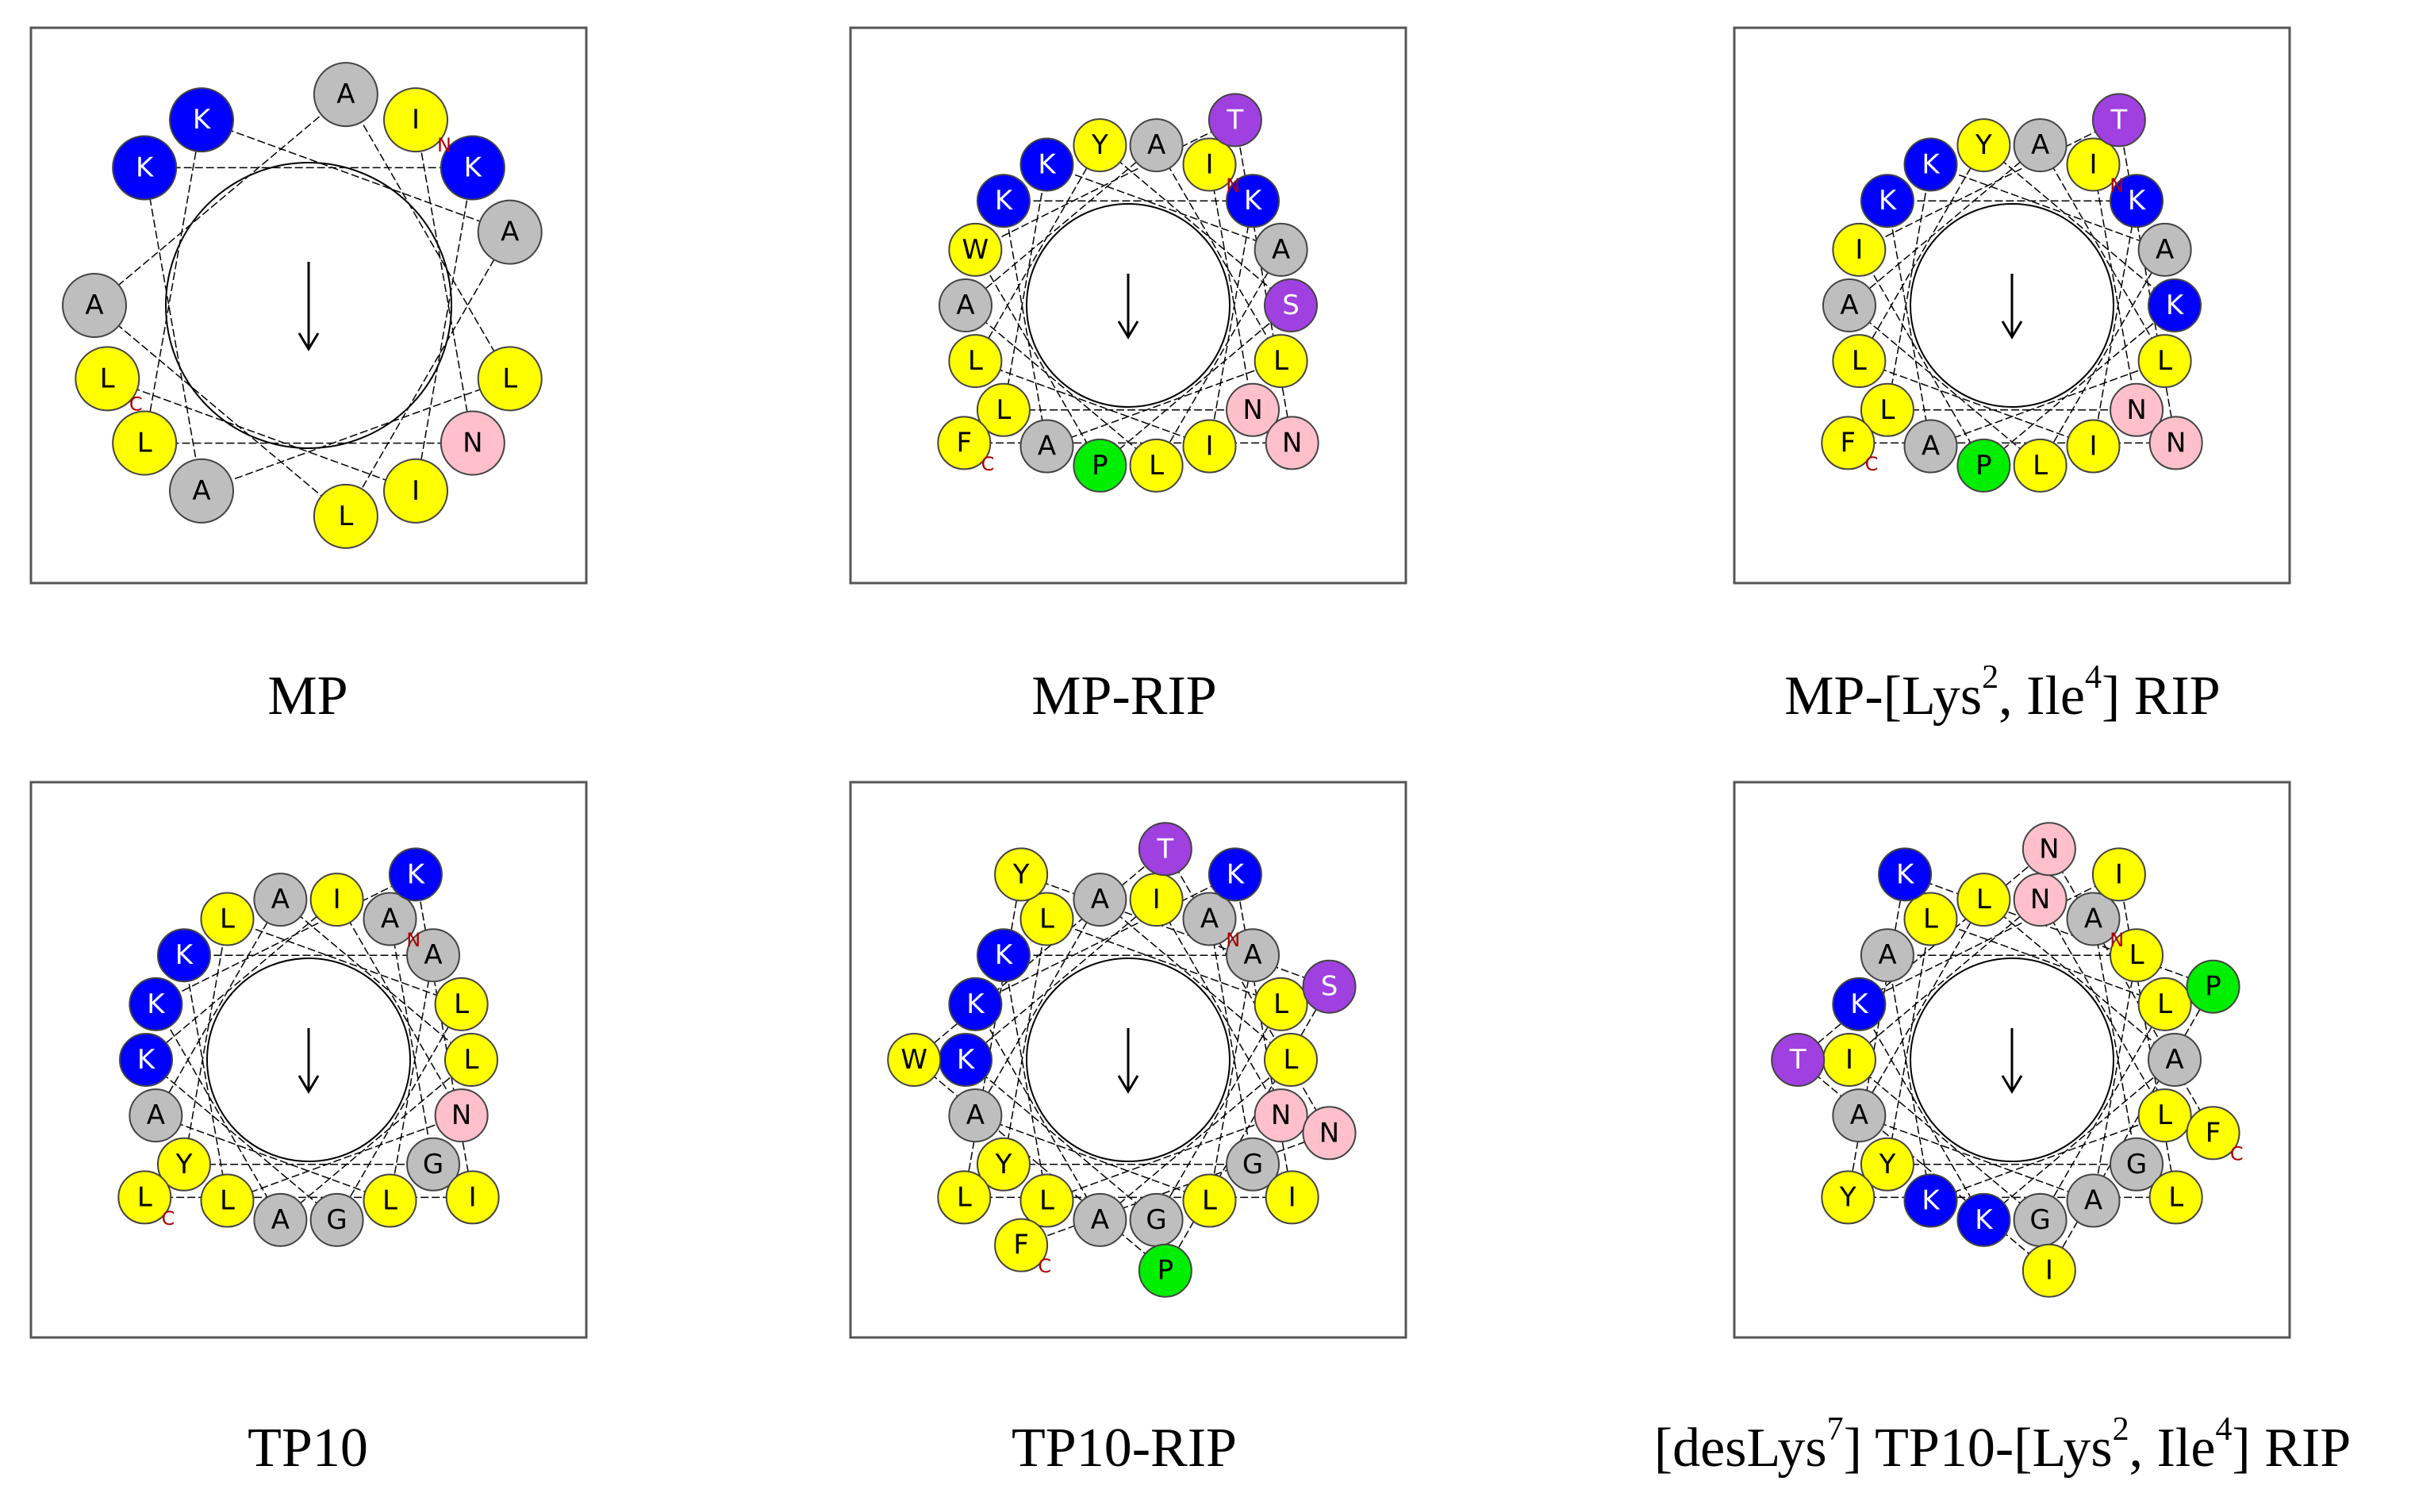 Image resolution: width=2415 pixels, height=1512 pixels. I want to click on residue-letter: W, so click(914, 1060).